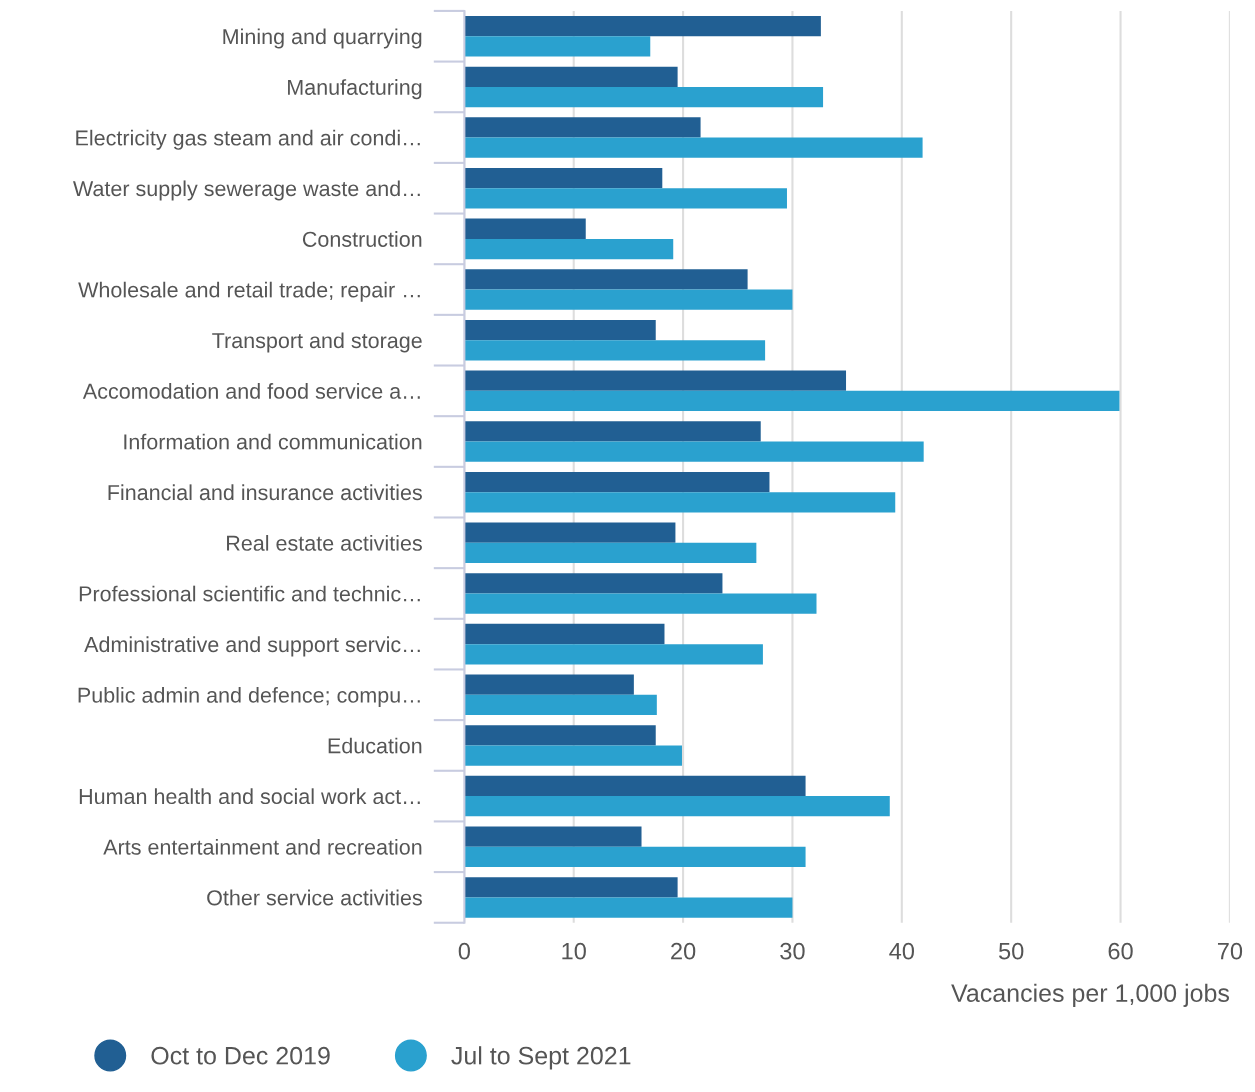 This screenshot has width=1255, height=1092. What do you see at coordinates (265, 492) in the screenshot?
I see `y-tick-label: Financial and insurance activities` at bounding box center [265, 492].